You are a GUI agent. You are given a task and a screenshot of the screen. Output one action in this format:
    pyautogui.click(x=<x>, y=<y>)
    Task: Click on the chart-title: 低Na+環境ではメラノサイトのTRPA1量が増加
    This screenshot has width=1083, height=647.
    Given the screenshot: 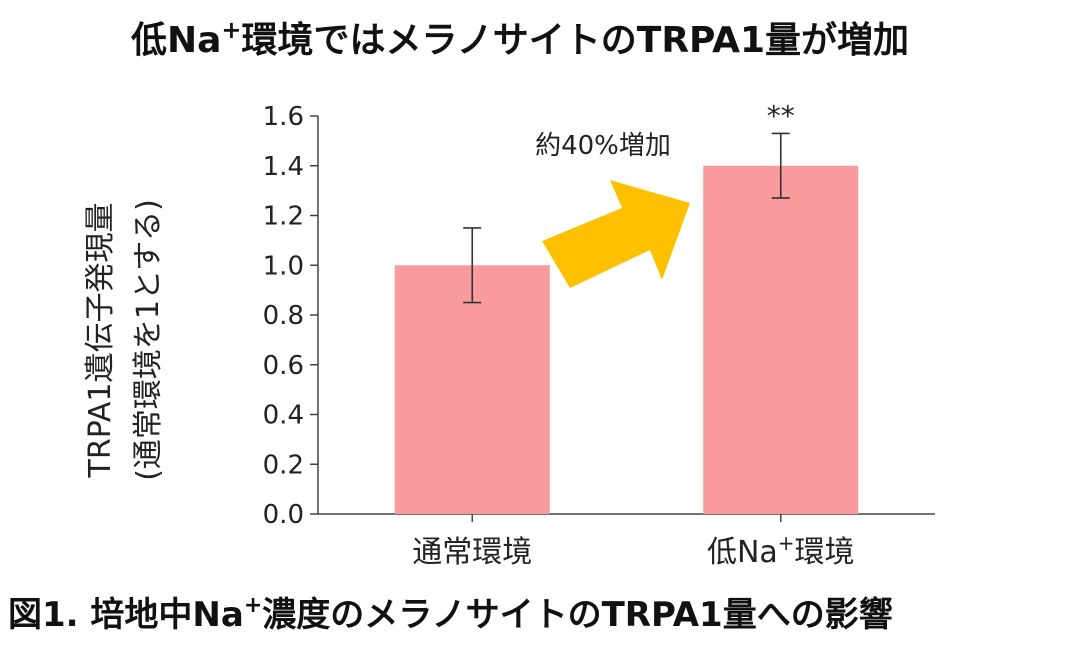 What is the action you would take?
    pyautogui.click(x=520, y=38)
    